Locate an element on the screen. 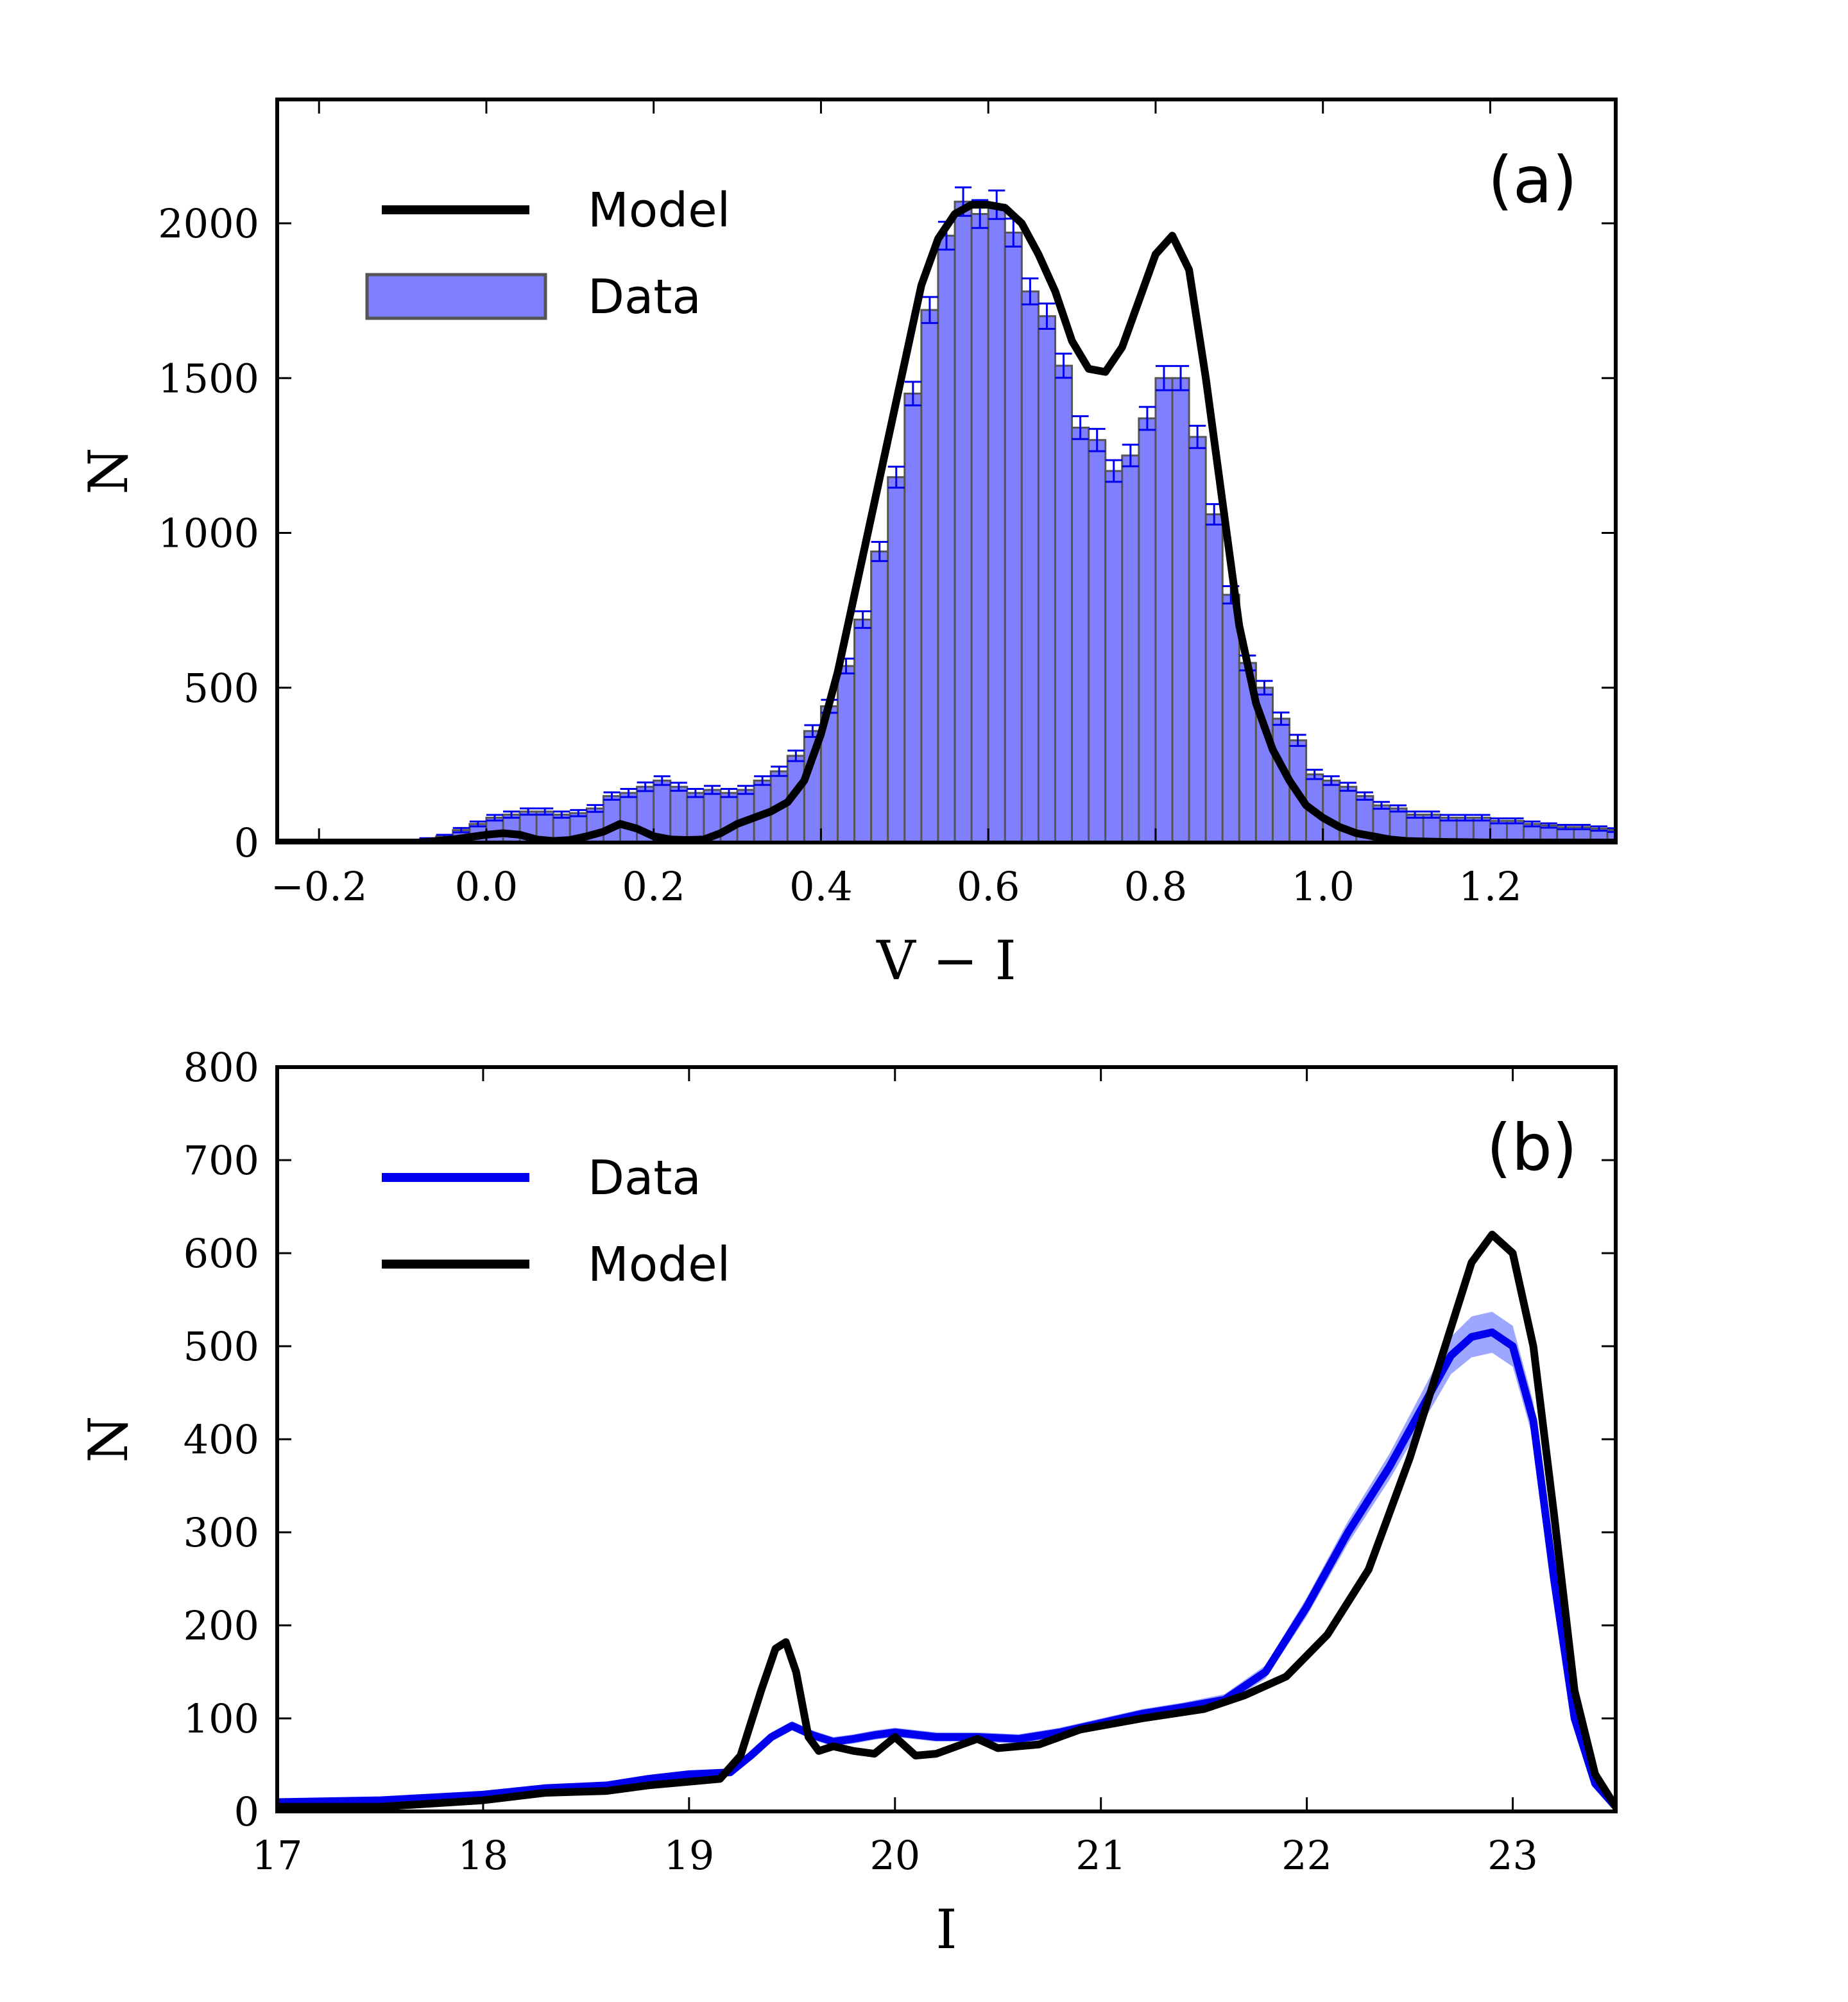 The width and height of the screenshot is (1848, 2002). x-axis-label: I is located at coordinates (947, 1930).